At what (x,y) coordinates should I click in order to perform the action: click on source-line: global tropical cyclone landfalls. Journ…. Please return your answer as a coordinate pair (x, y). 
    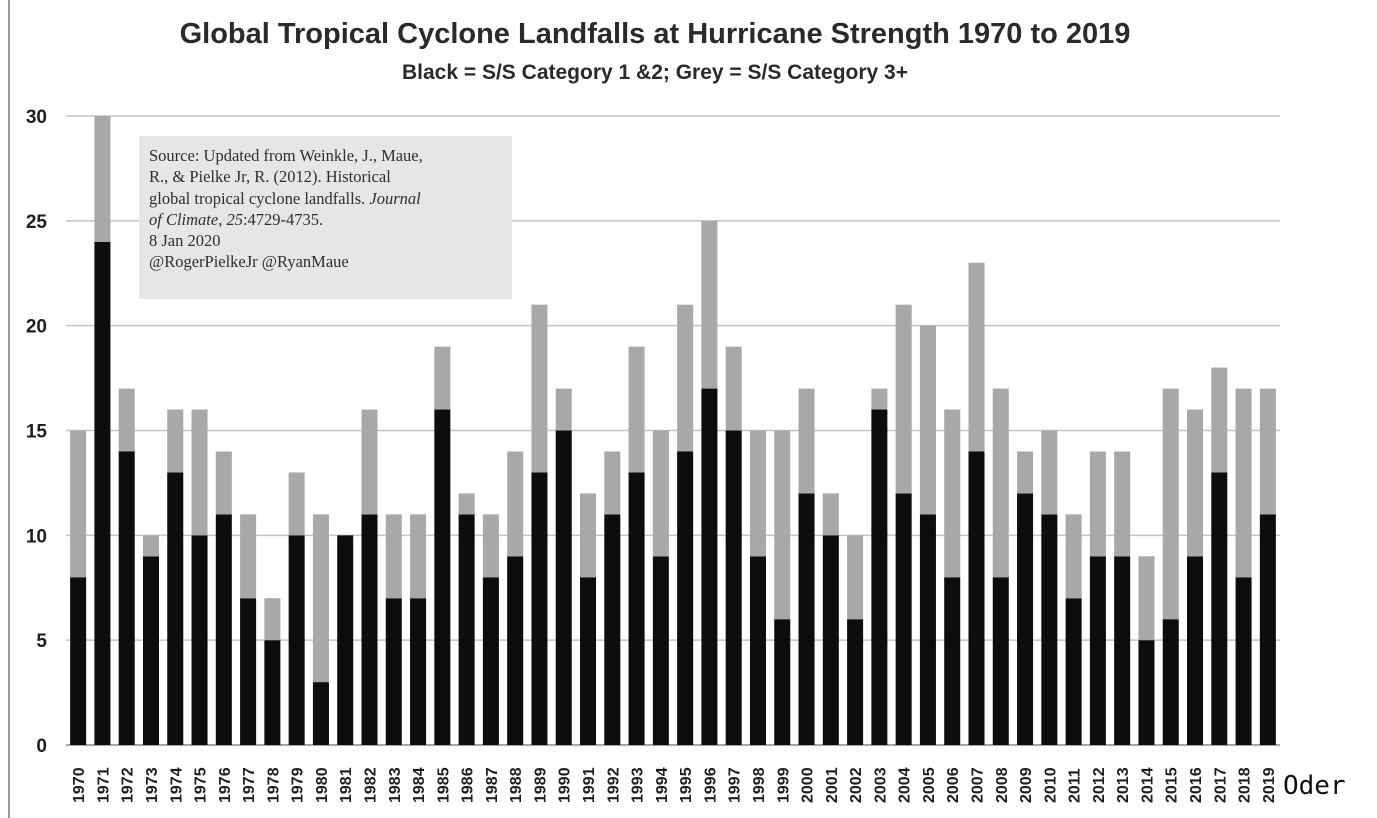
    Looking at the image, I should click on (325, 198).